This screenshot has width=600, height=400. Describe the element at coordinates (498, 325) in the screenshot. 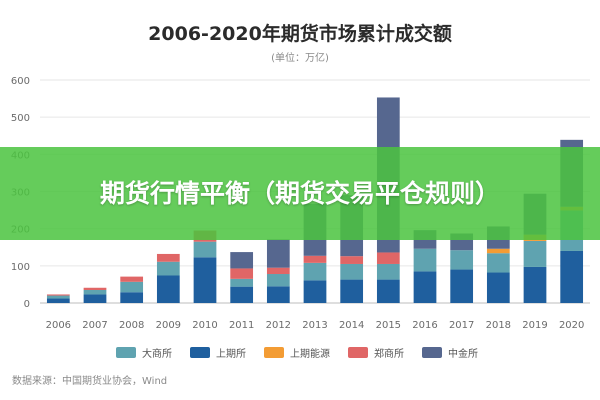

I see `x-tick-label: 2018` at that location.